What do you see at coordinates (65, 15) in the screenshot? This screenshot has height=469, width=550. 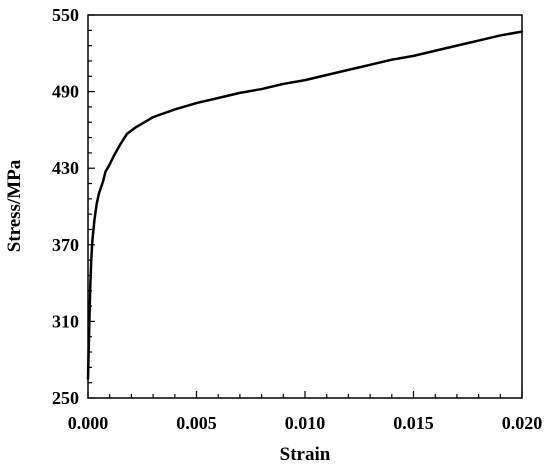 I see `y-tick-label: 550` at bounding box center [65, 15].